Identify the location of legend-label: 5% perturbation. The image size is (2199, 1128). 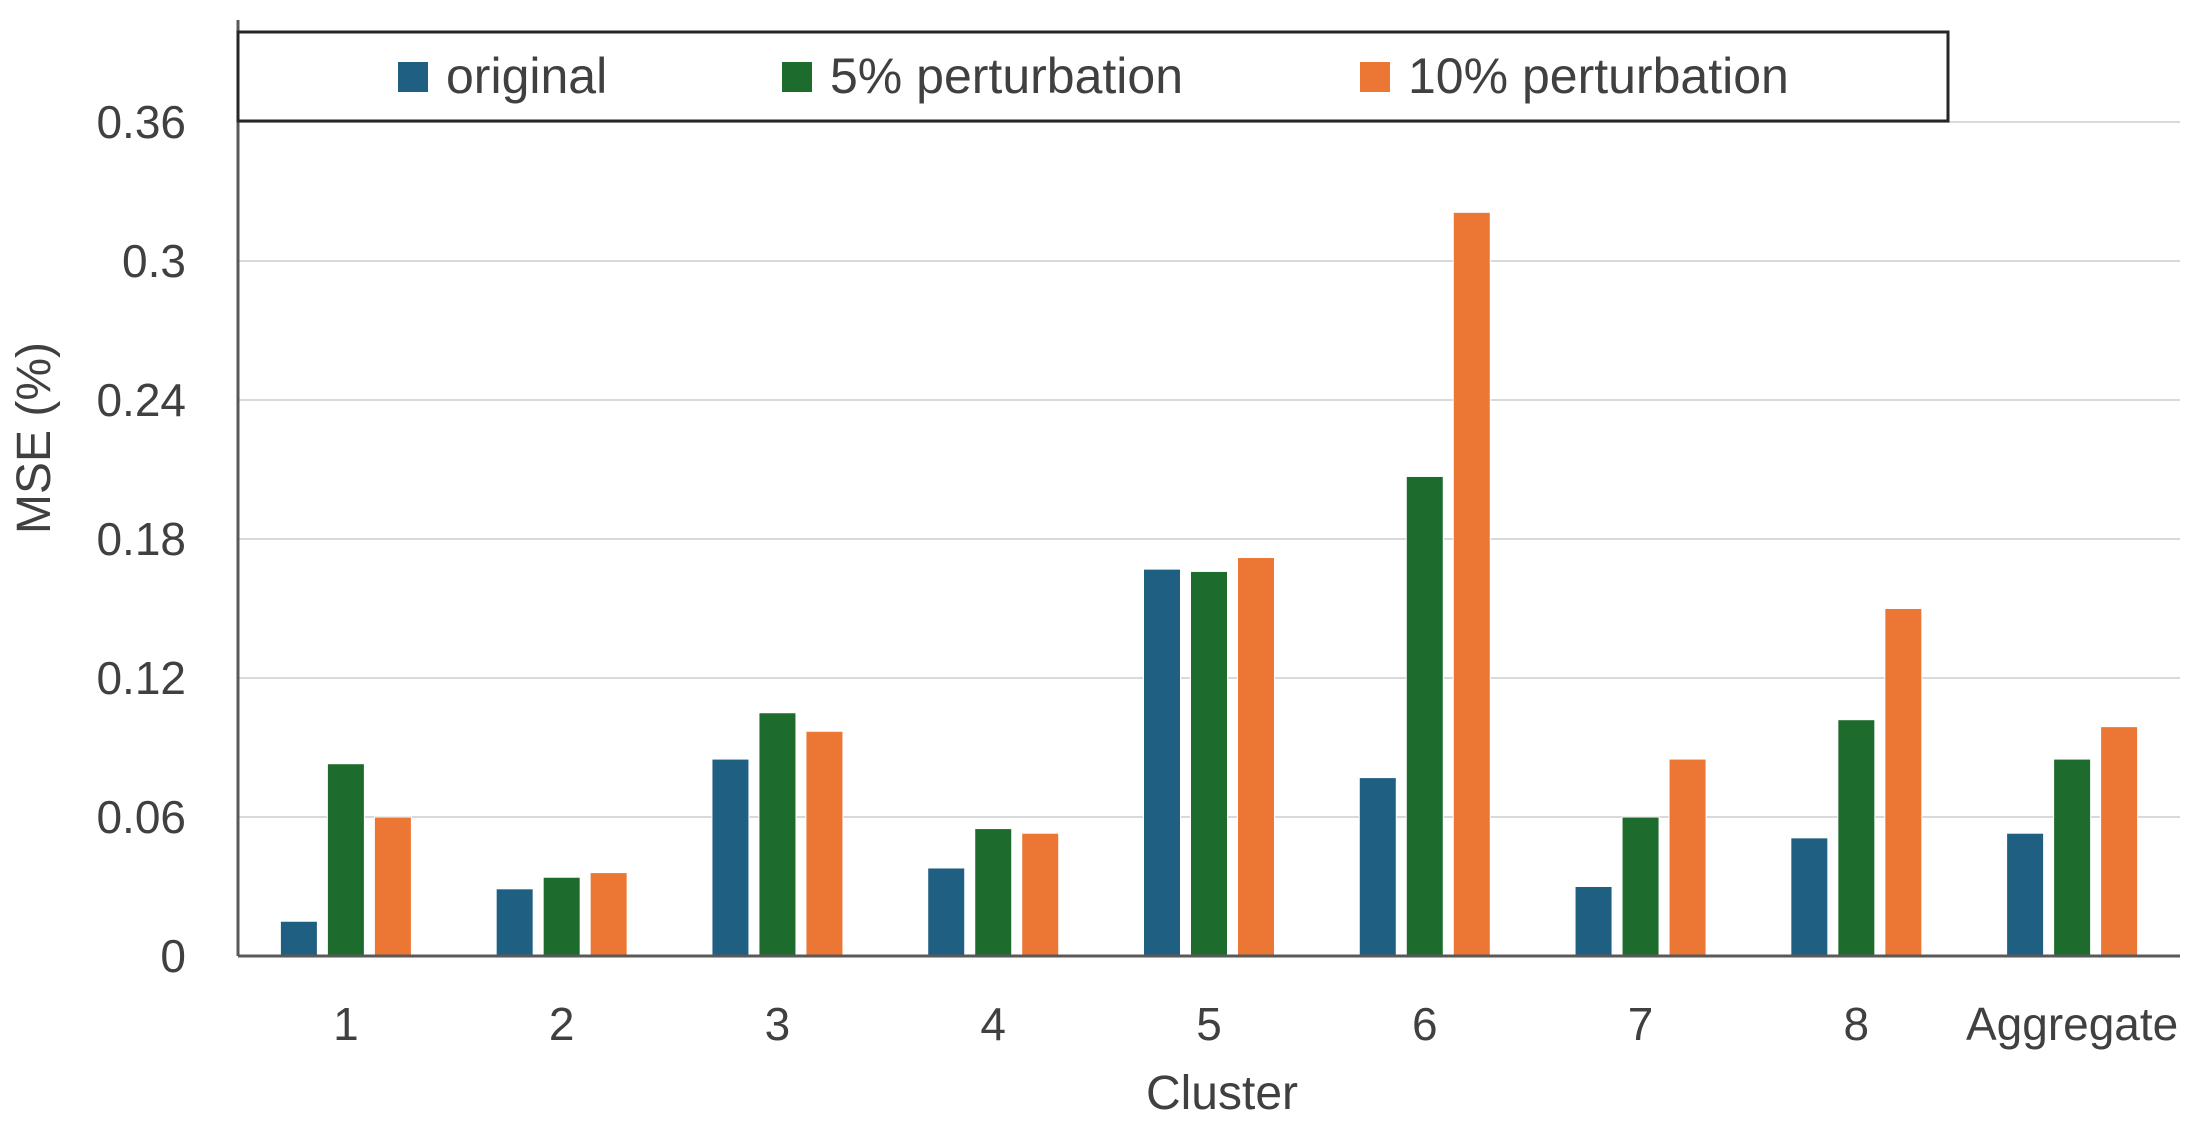
(1006, 76).